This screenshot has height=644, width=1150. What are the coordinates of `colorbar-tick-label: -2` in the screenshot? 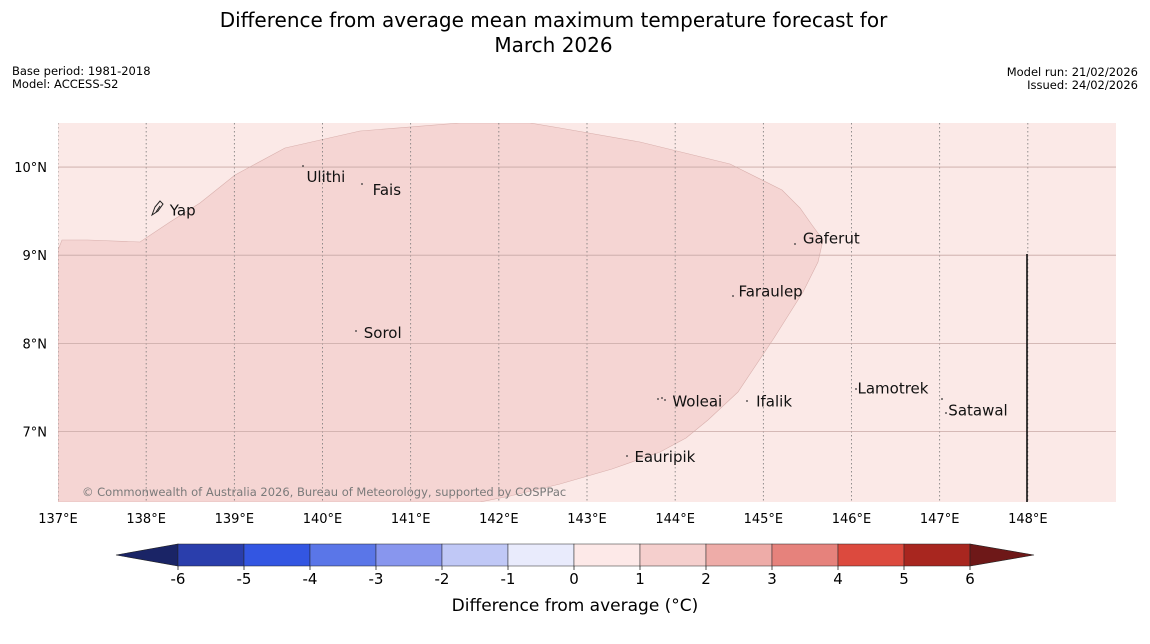 It's located at (442, 579).